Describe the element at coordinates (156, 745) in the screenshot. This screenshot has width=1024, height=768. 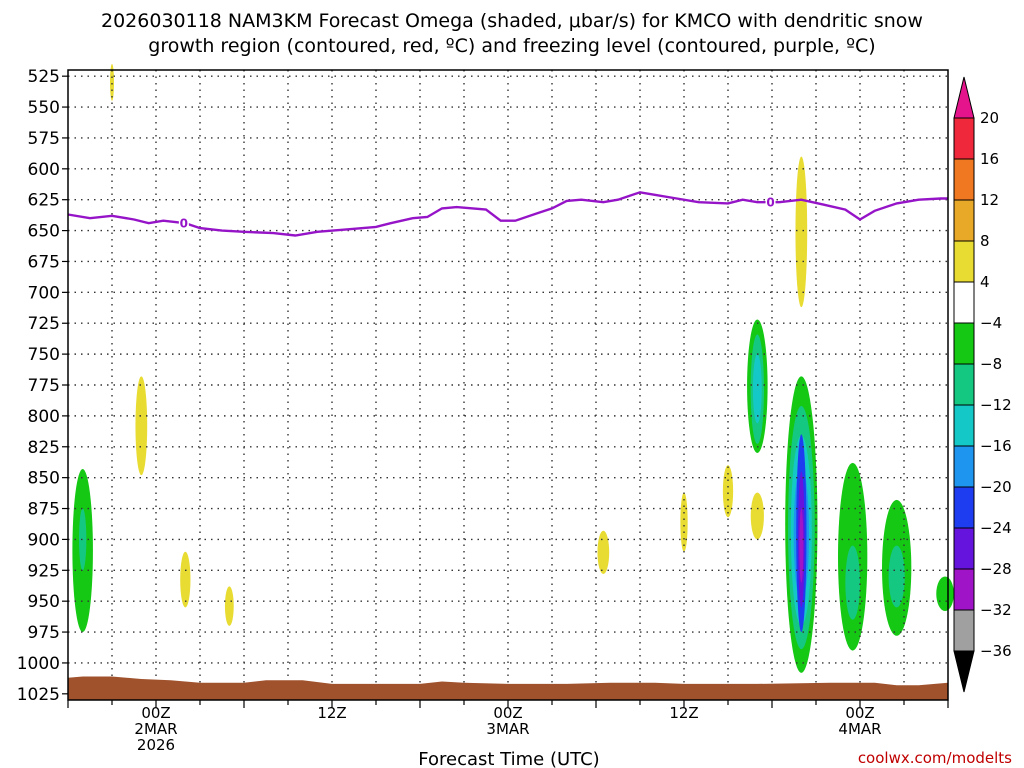
I see `x-tick-label-0-3: 2026` at that location.